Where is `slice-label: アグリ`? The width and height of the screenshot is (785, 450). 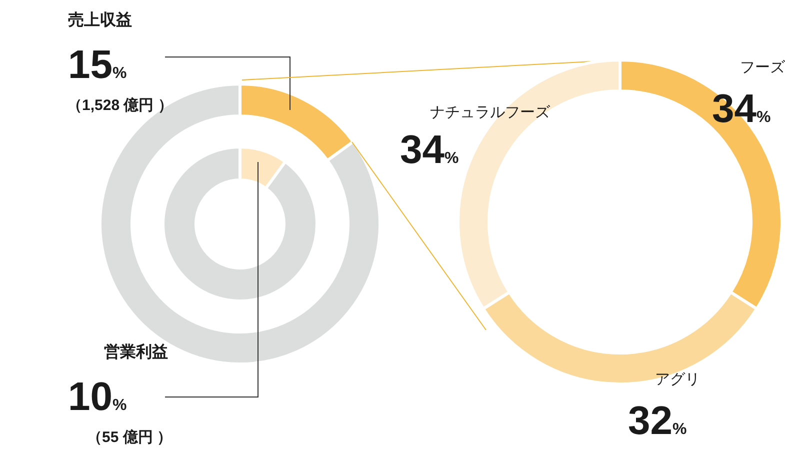 slice-label: アグリ is located at coordinates (677, 379).